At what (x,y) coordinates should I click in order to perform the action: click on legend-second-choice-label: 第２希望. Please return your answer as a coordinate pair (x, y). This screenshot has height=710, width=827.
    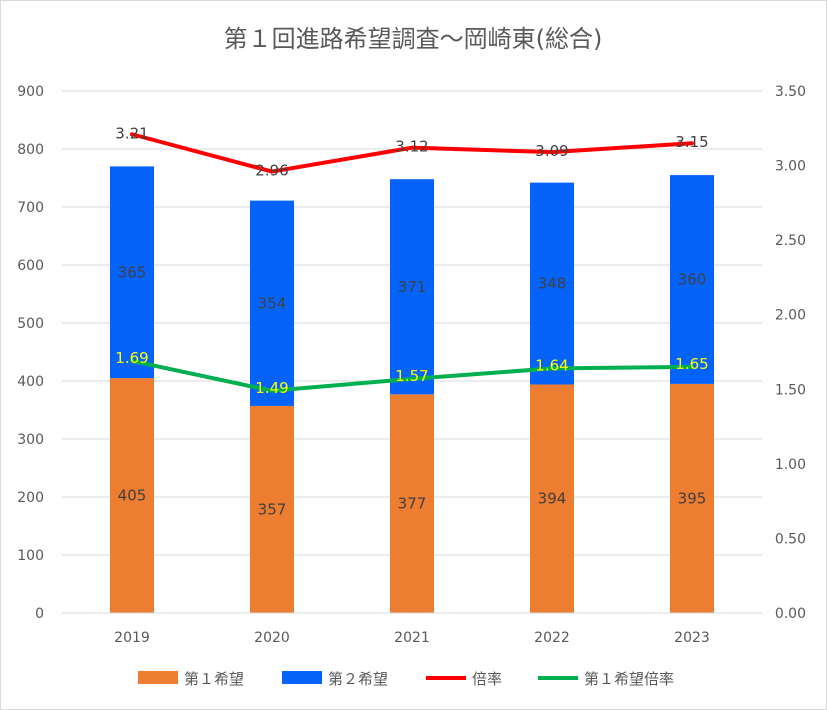
    Looking at the image, I should click on (358, 679).